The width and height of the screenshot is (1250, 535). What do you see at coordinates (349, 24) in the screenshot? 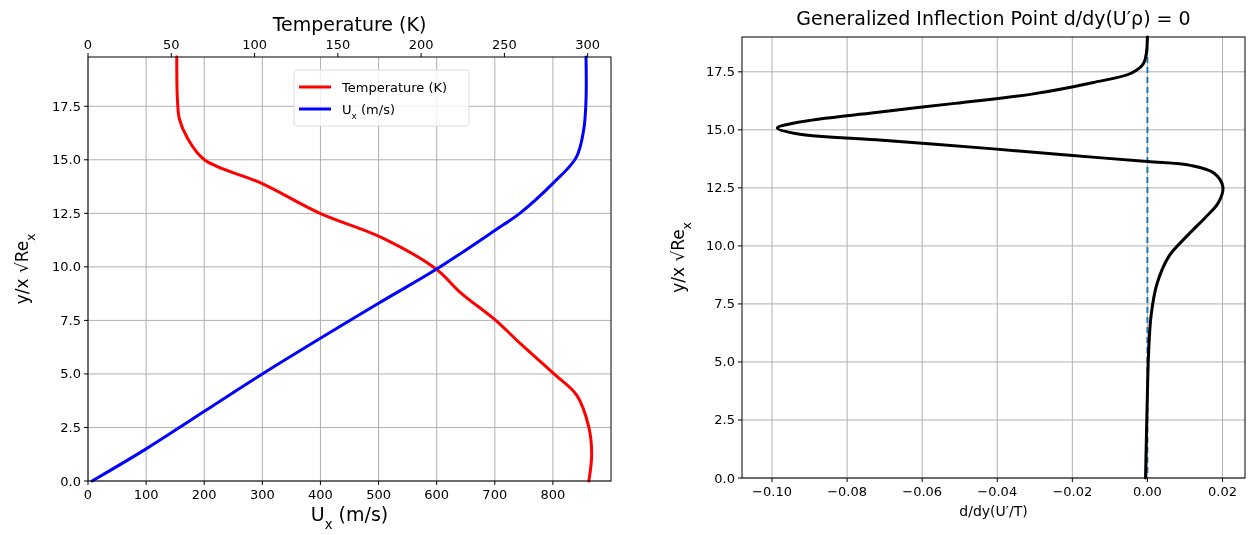
I see `x2-axis-title: Temperature (K)` at bounding box center [349, 24].